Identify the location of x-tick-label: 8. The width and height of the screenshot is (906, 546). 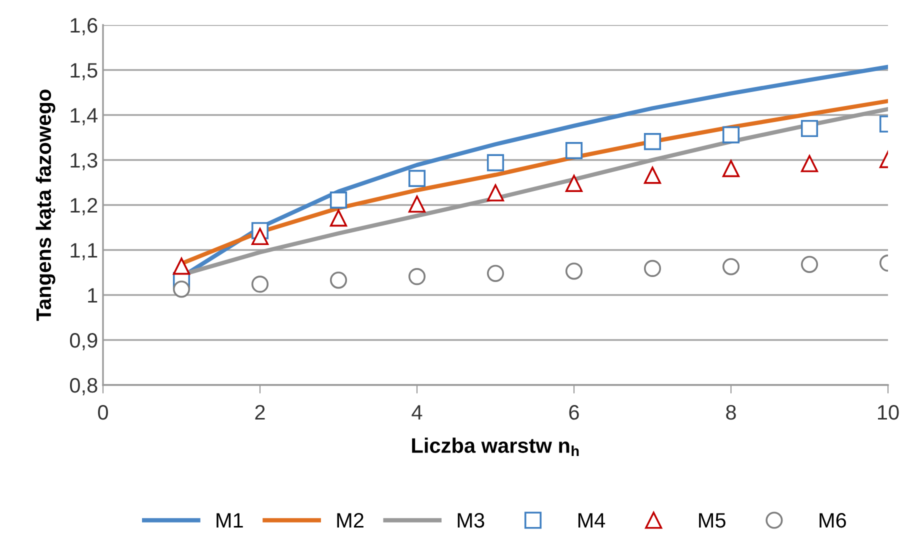
(731, 412).